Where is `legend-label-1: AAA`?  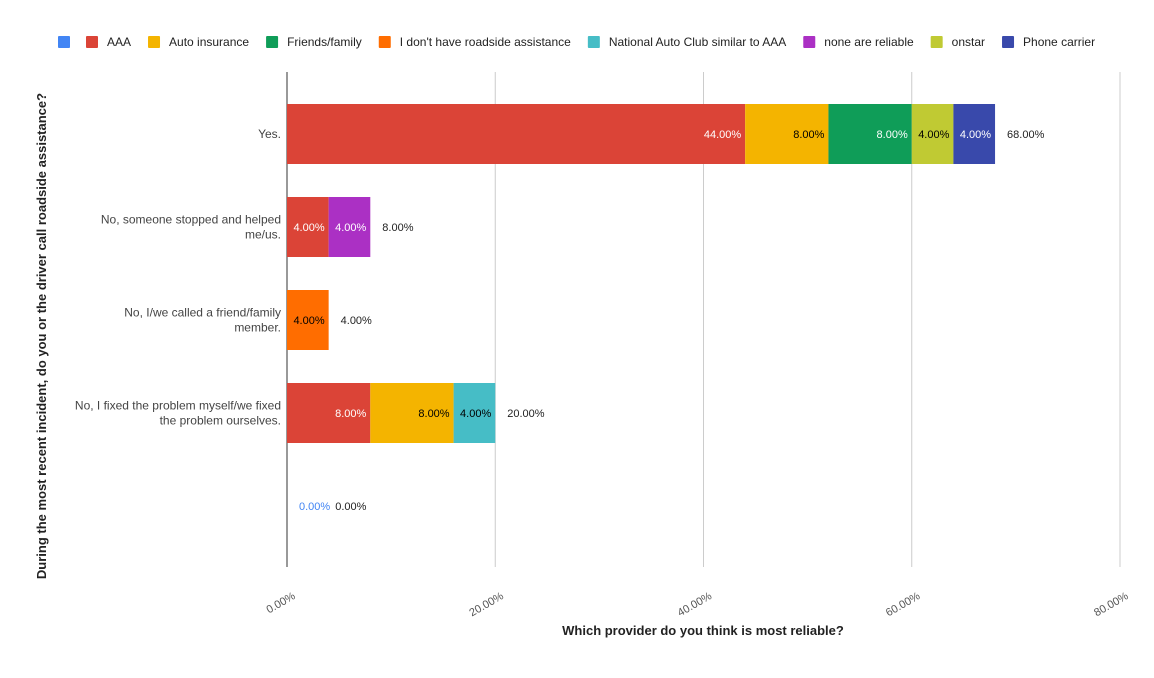
legend-label-1: AAA is located at coordinates (119, 42).